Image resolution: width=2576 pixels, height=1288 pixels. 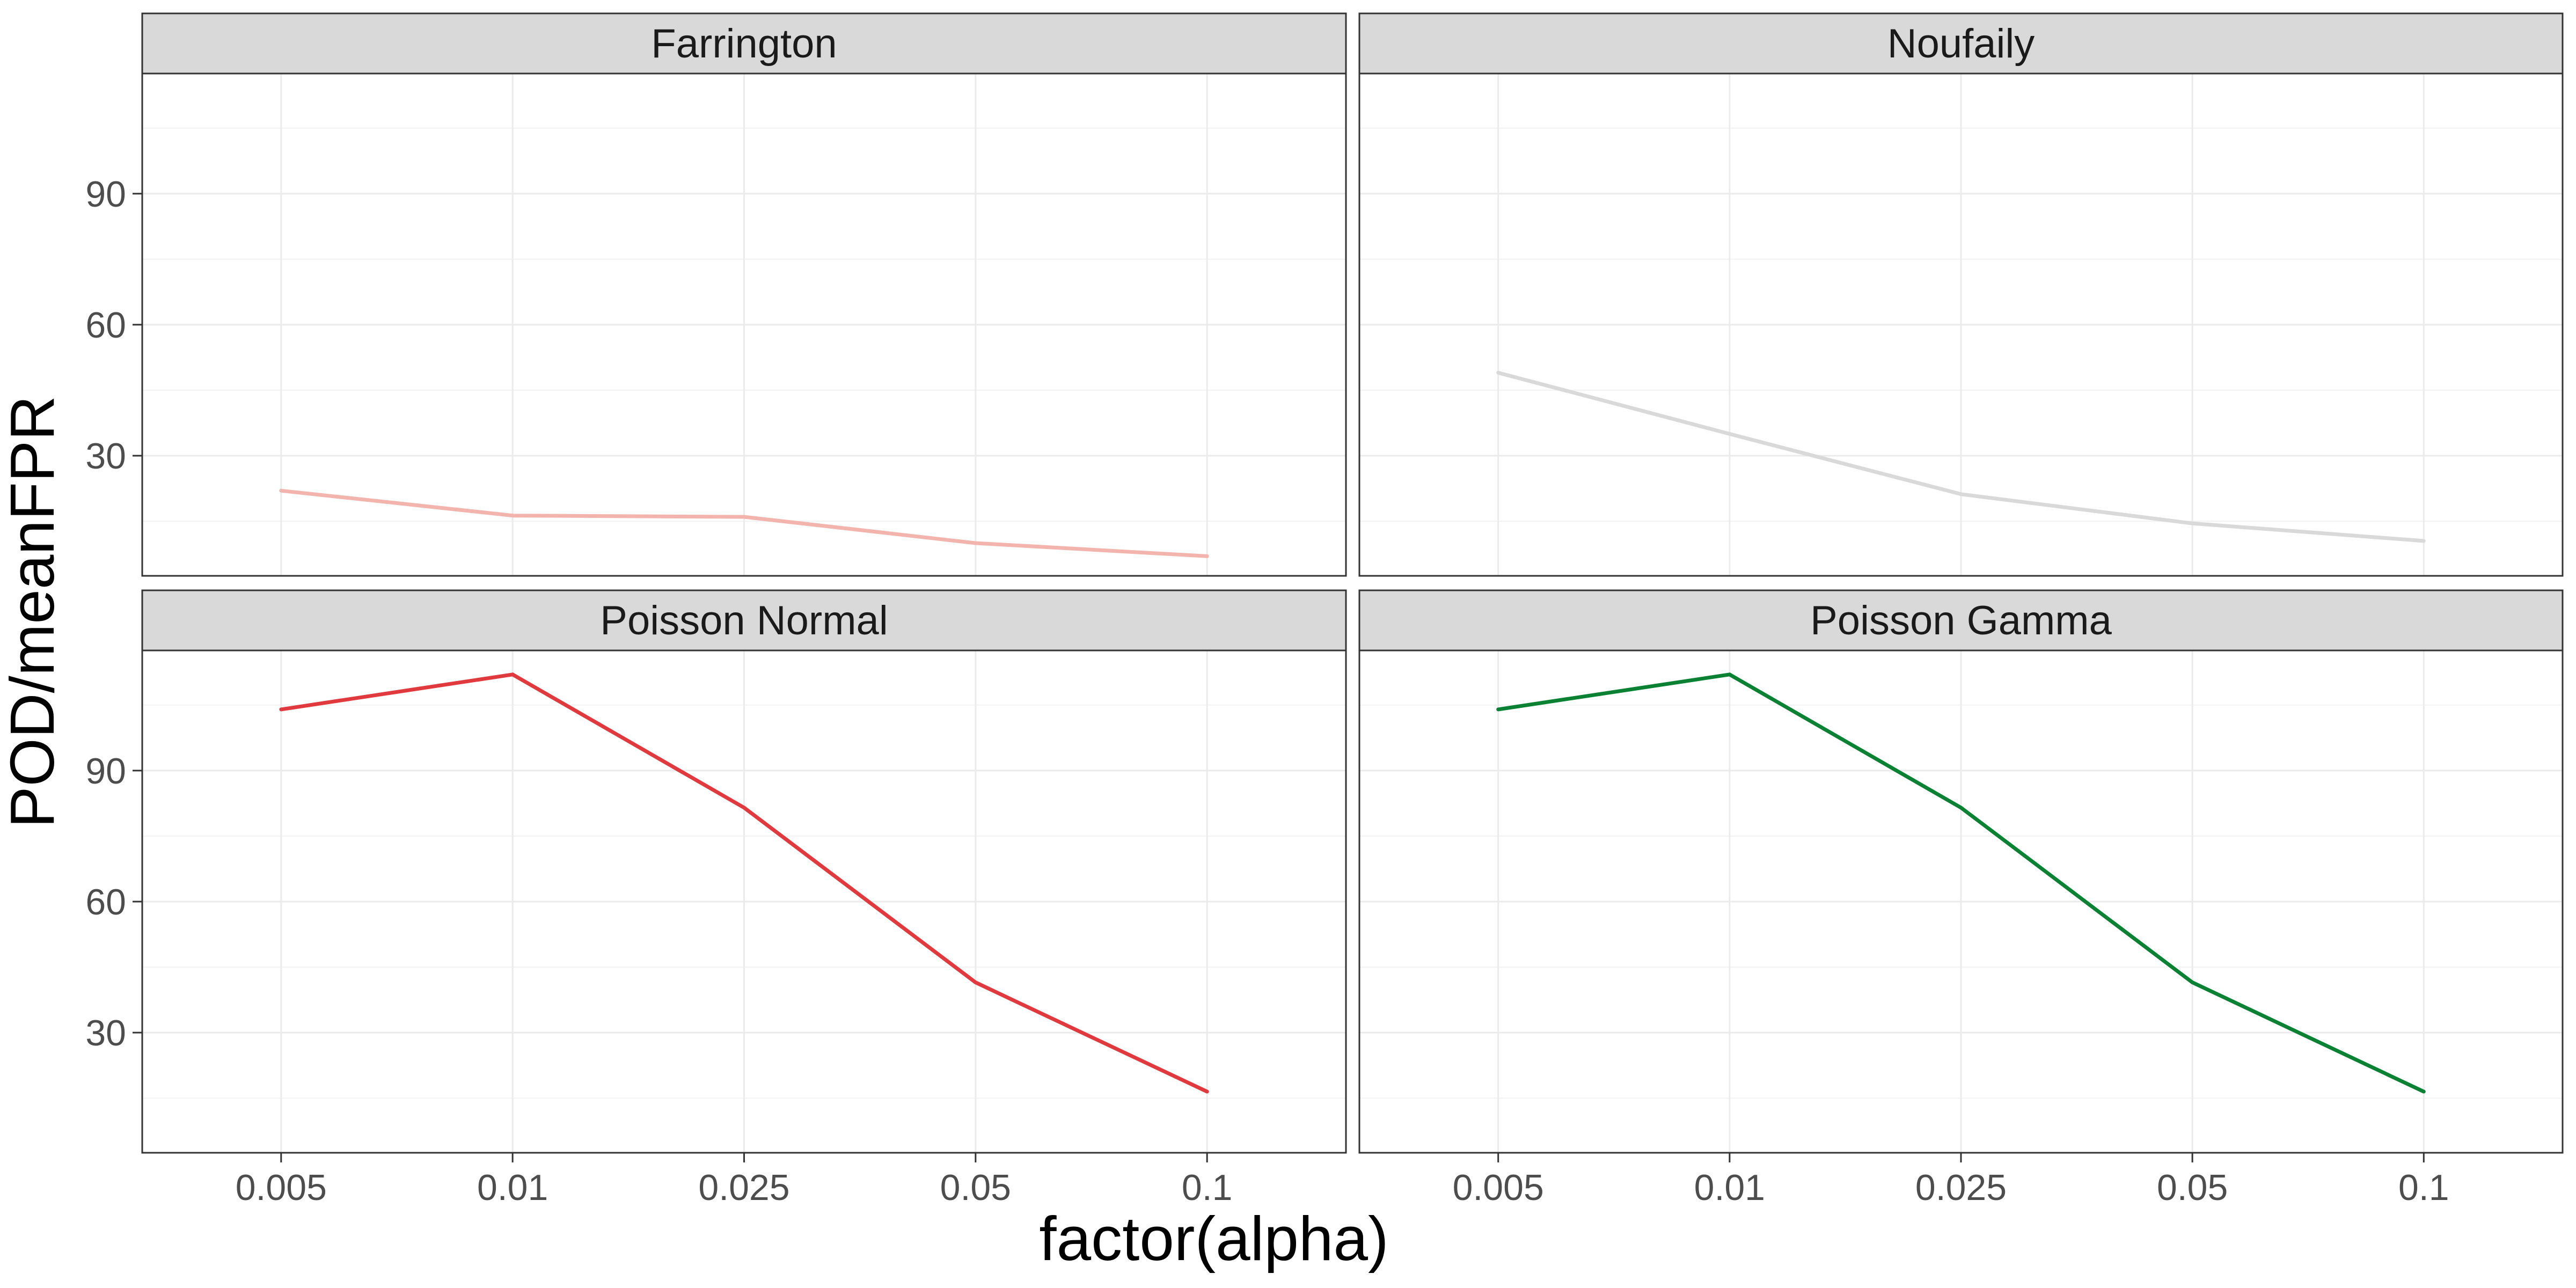 I want to click on y-axis-row-1: 30 60 90, so click(x=113, y=325).